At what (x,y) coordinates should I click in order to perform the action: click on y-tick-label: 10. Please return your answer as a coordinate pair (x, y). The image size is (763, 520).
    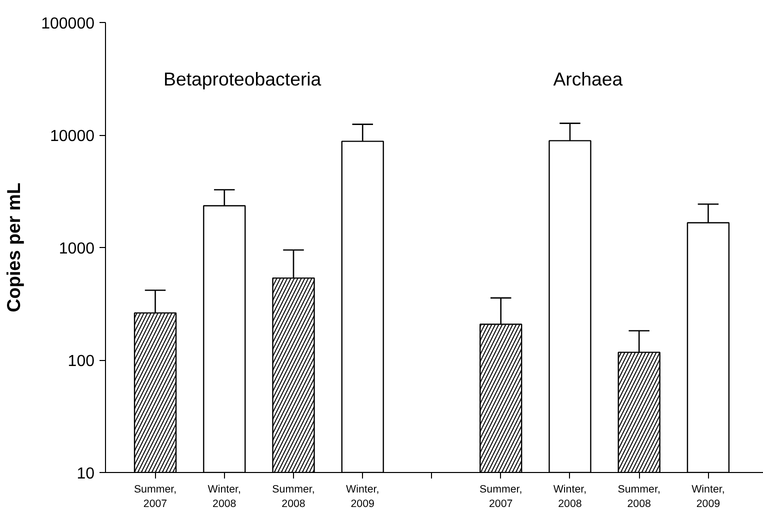
    Looking at the image, I should click on (85, 474).